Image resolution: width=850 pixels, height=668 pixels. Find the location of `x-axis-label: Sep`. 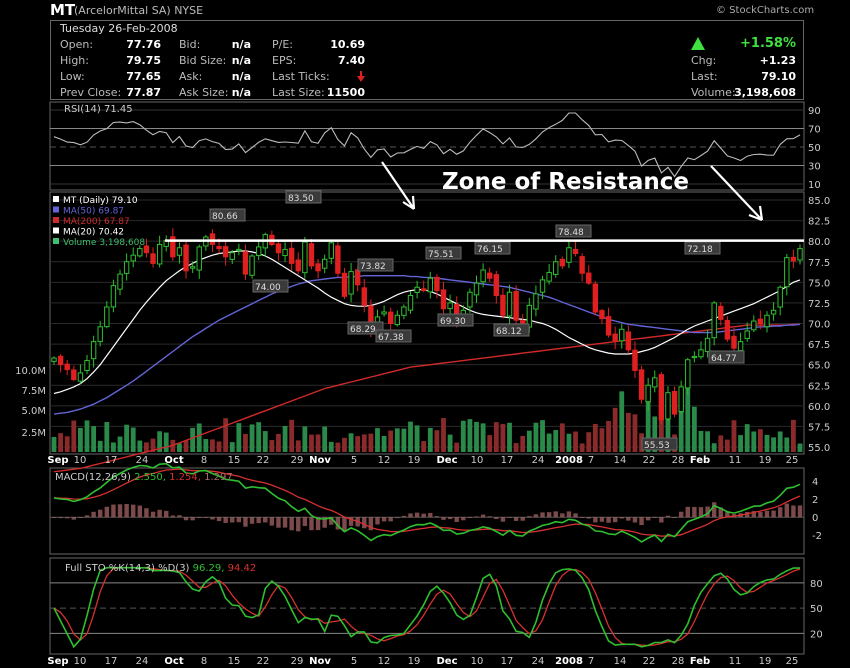

x-axis-label: Sep is located at coordinates (57, 661).